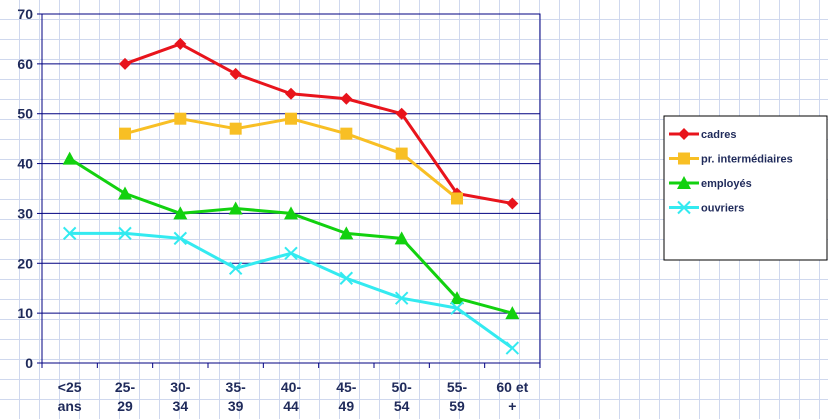 The image size is (828, 419). I want to click on x-tick-label: 50-54, so click(402, 396).